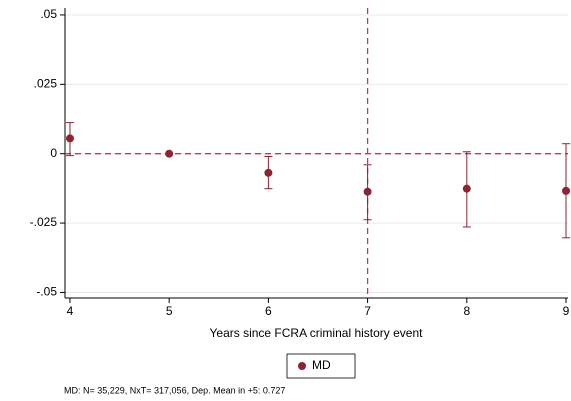 The image size is (571, 401). I want to click on x-tick-label: 6, so click(268, 311).